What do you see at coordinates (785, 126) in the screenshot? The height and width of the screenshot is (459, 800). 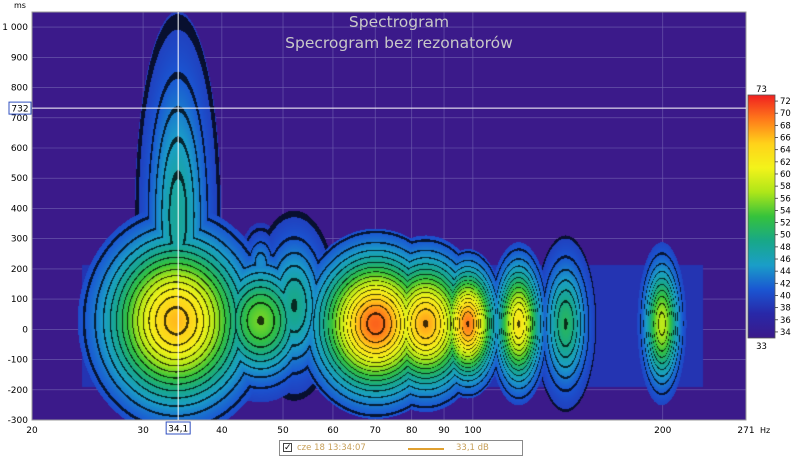 I see `color-scale-tick-label: 68` at bounding box center [785, 126].